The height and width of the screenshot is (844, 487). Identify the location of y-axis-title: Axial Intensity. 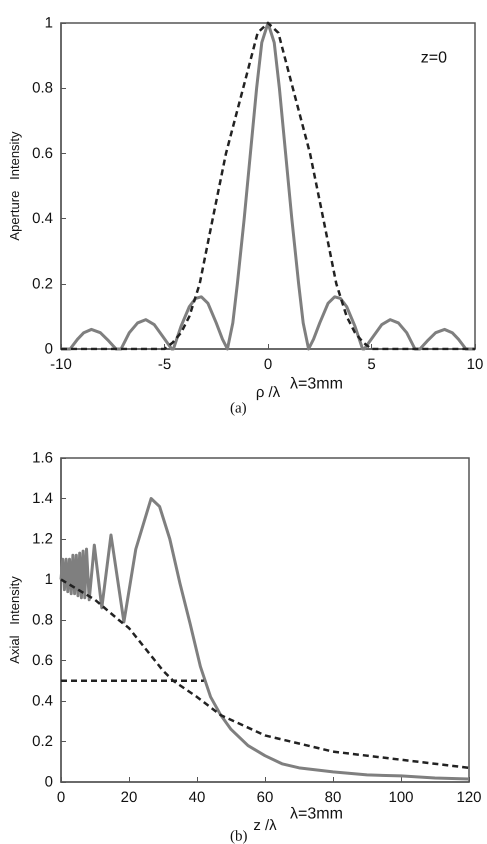
(14, 620).